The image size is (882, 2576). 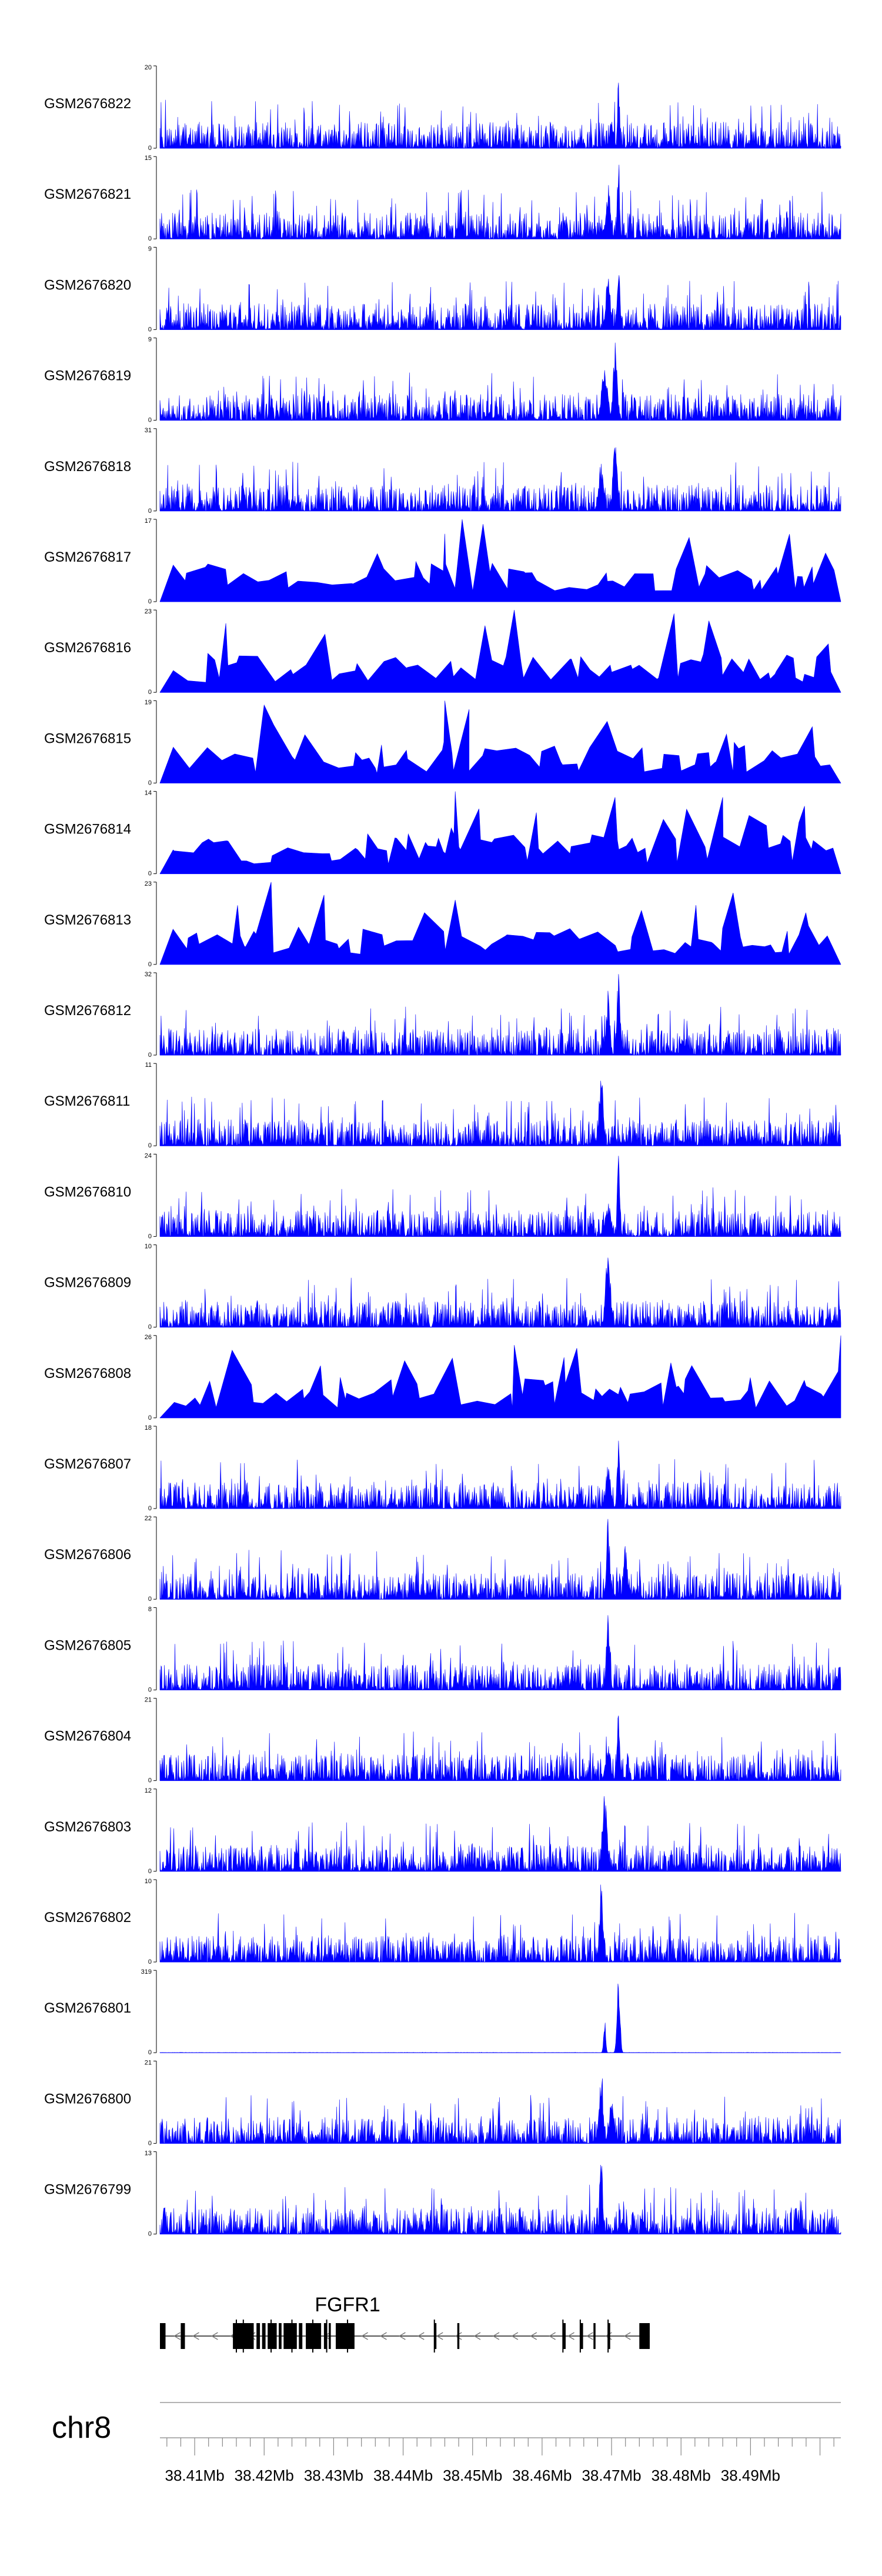 What do you see at coordinates (148, 793) in the screenshot?
I see `y-max-label: 14` at bounding box center [148, 793].